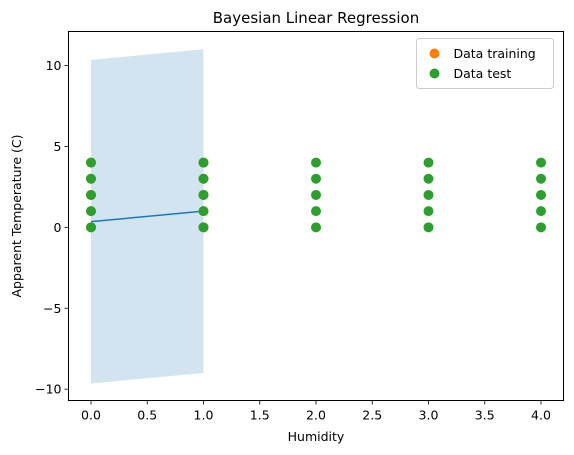 The height and width of the screenshot is (455, 574). I want to click on x-tick-label: 2.5, so click(372, 415).